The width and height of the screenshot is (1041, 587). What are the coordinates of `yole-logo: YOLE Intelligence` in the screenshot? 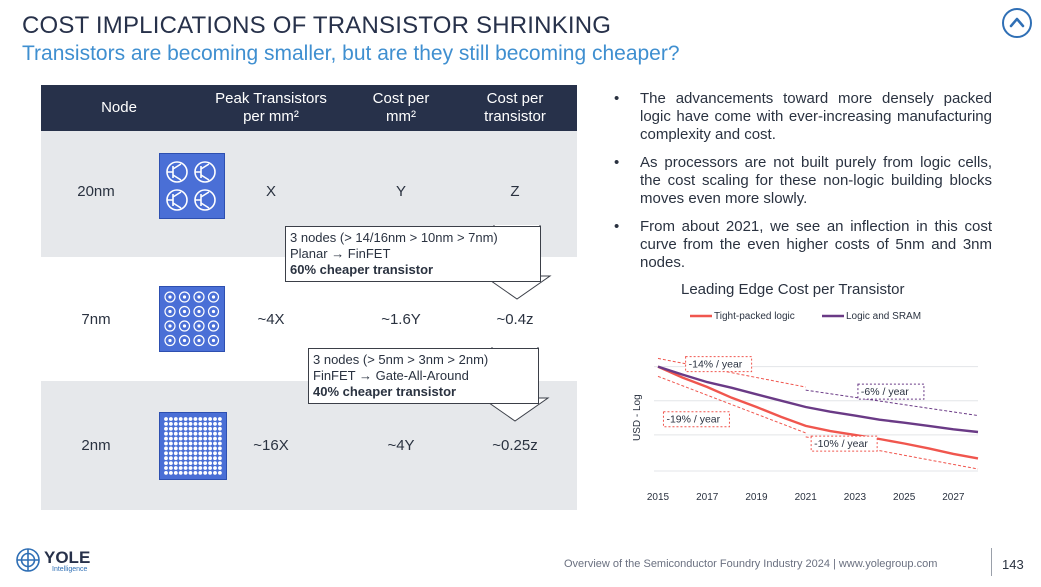 It's located at (59, 564).